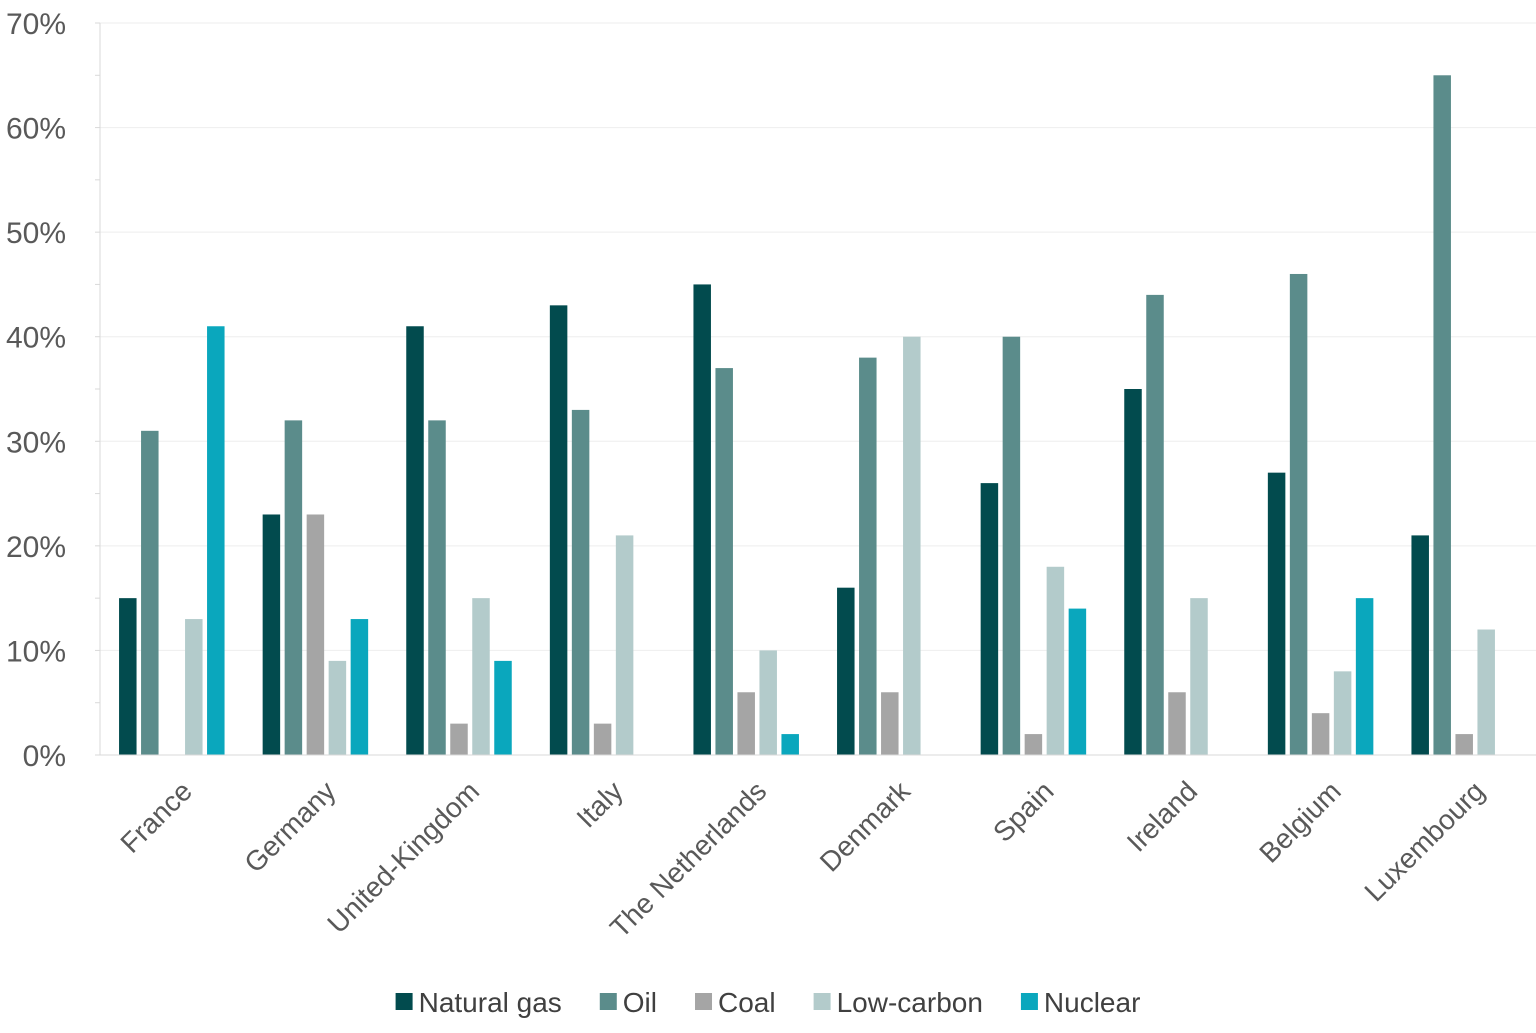 This screenshot has width=1536, height=1033. I want to click on x-tick-label: Spain, so click(1023, 811).